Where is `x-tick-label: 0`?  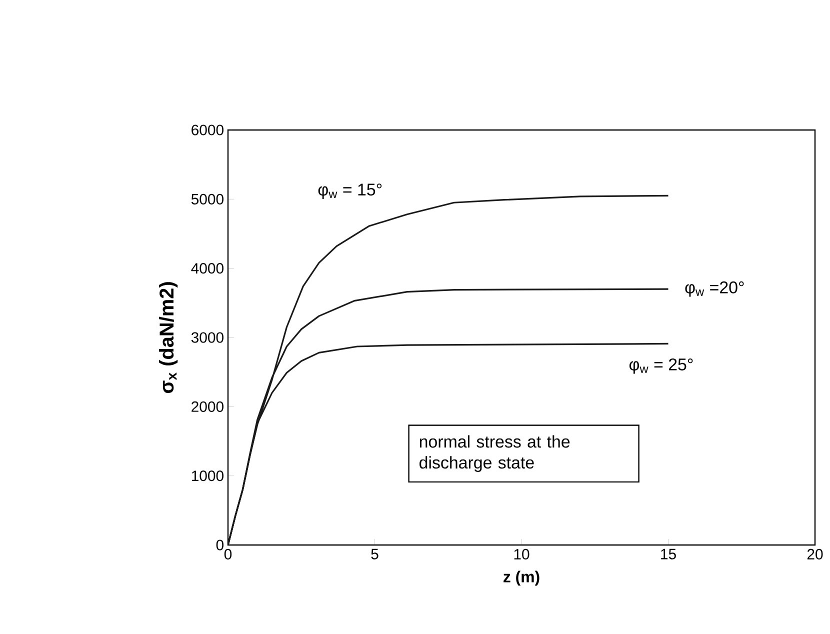
x-tick-label: 0 is located at coordinates (228, 554).